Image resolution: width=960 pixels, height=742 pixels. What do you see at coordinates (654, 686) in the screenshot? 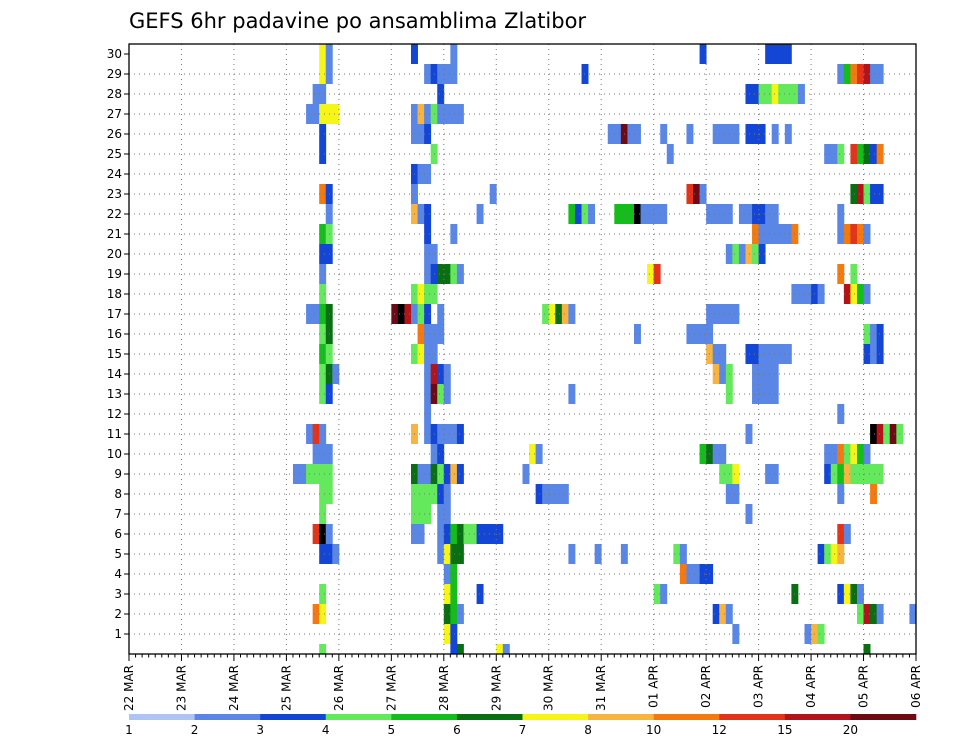
I see `x-tick-label: 01 APR` at bounding box center [654, 686].